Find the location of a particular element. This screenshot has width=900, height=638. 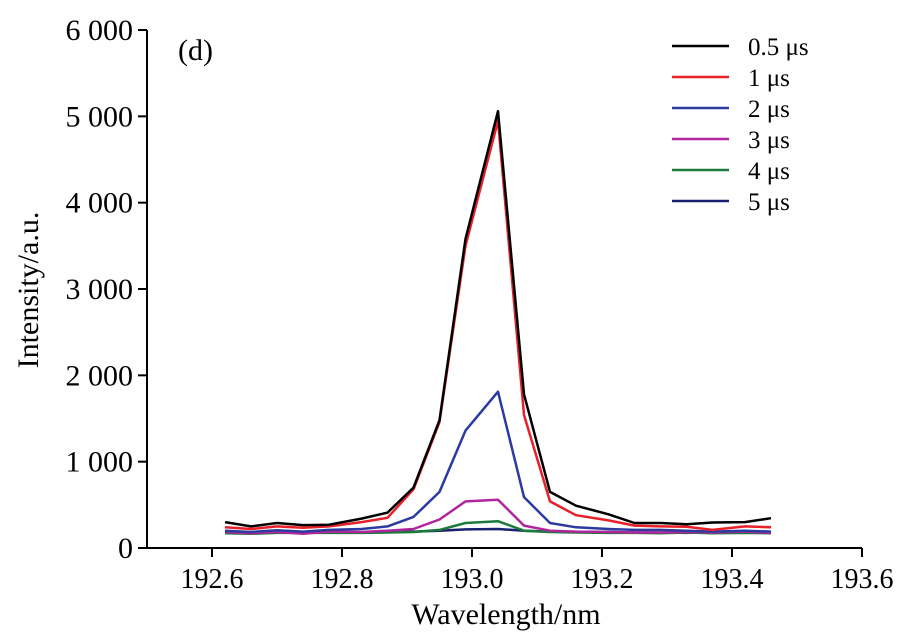

y-tick-label: 3 000 is located at coordinates (100, 289).